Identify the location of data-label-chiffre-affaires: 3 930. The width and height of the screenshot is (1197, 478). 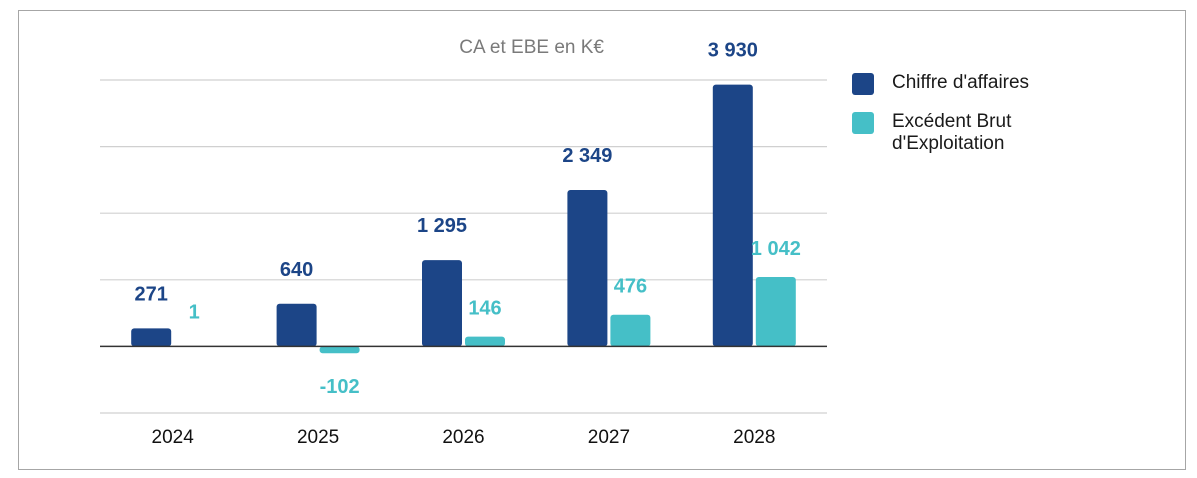
(733, 51).